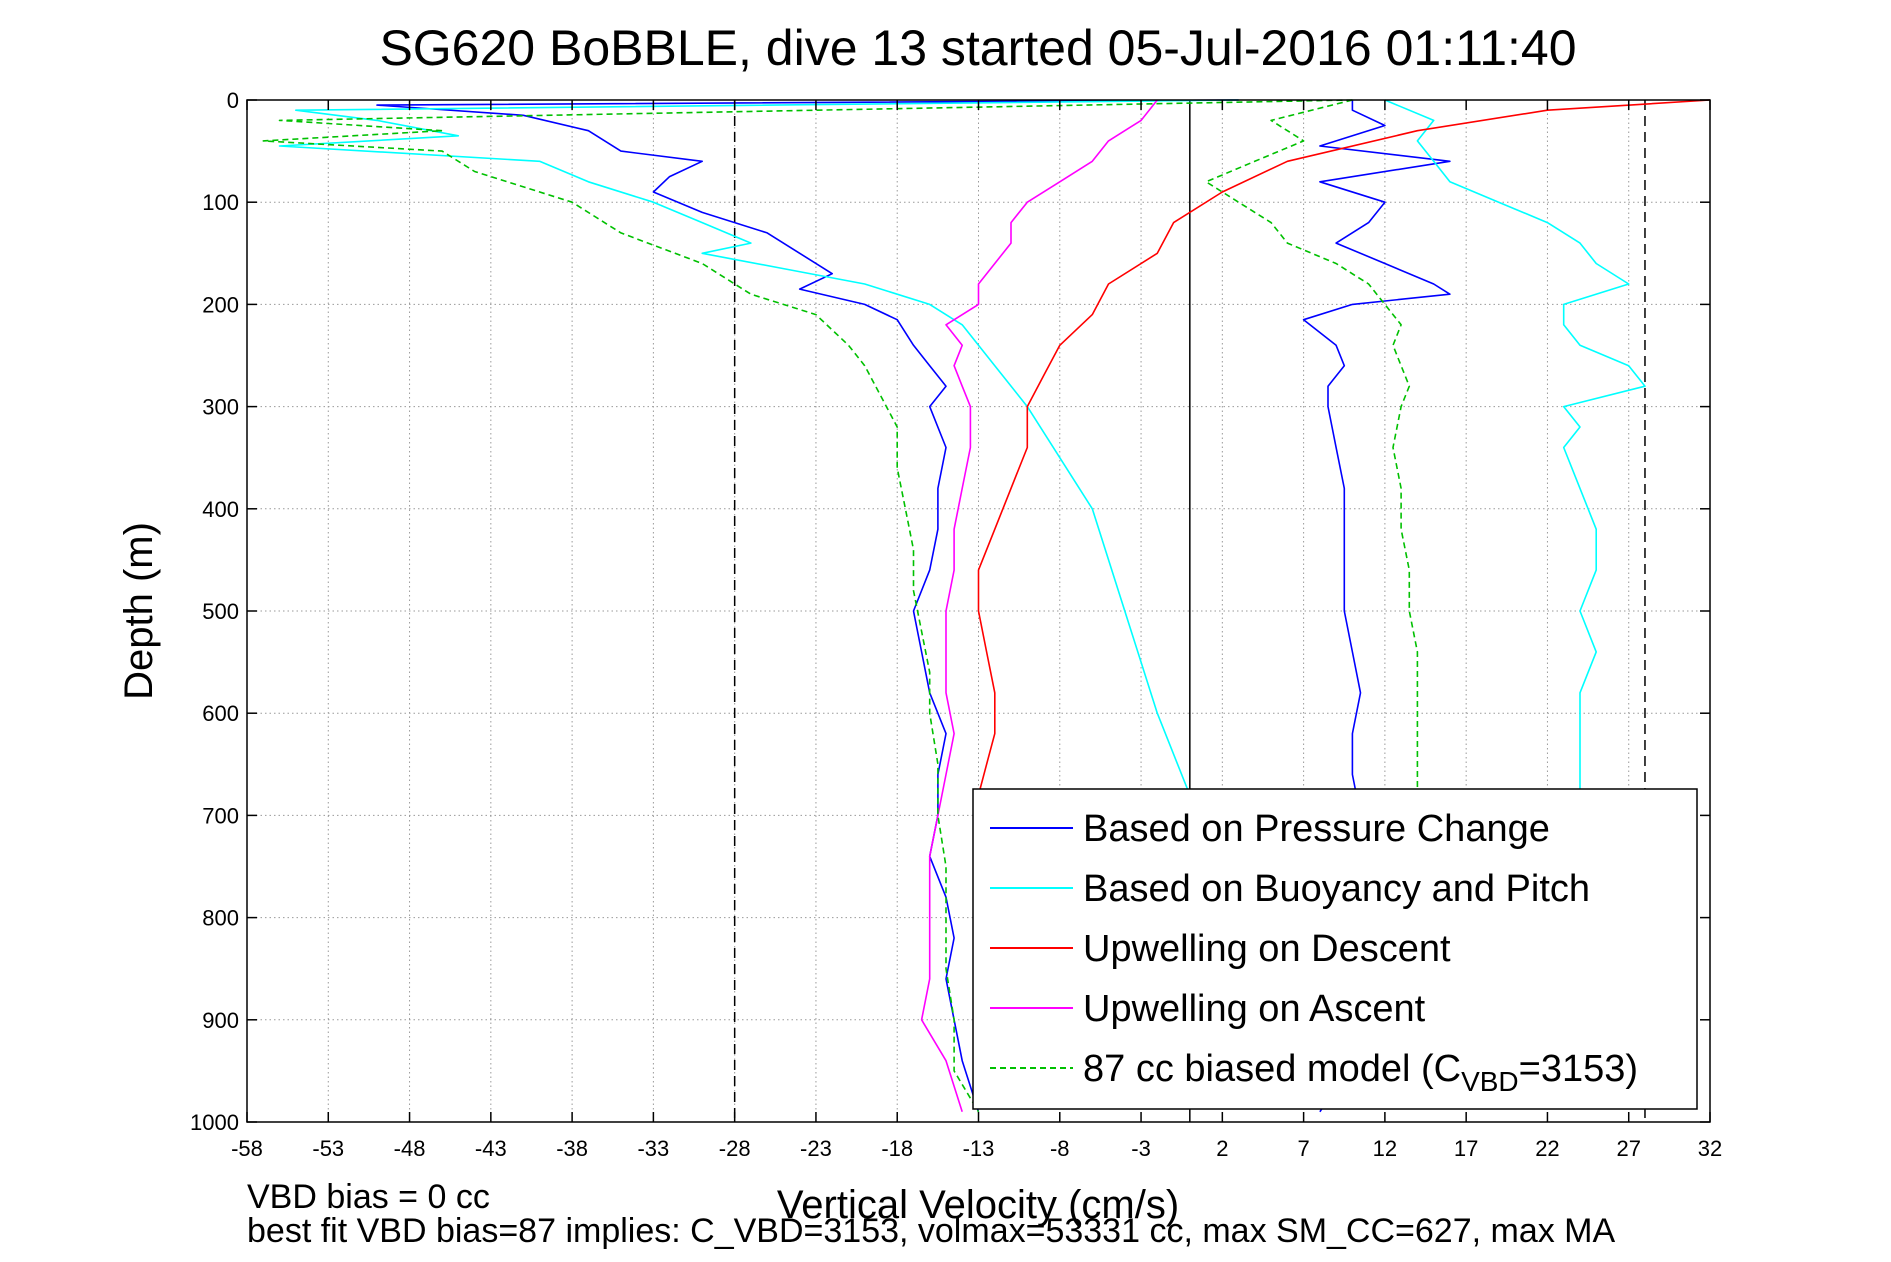 The image size is (1891, 1262). Describe the element at coordinates (1360, 1072) in the screenshot. I see `legend-label: 87 cc biased model (CVBD=3153)` at that location.